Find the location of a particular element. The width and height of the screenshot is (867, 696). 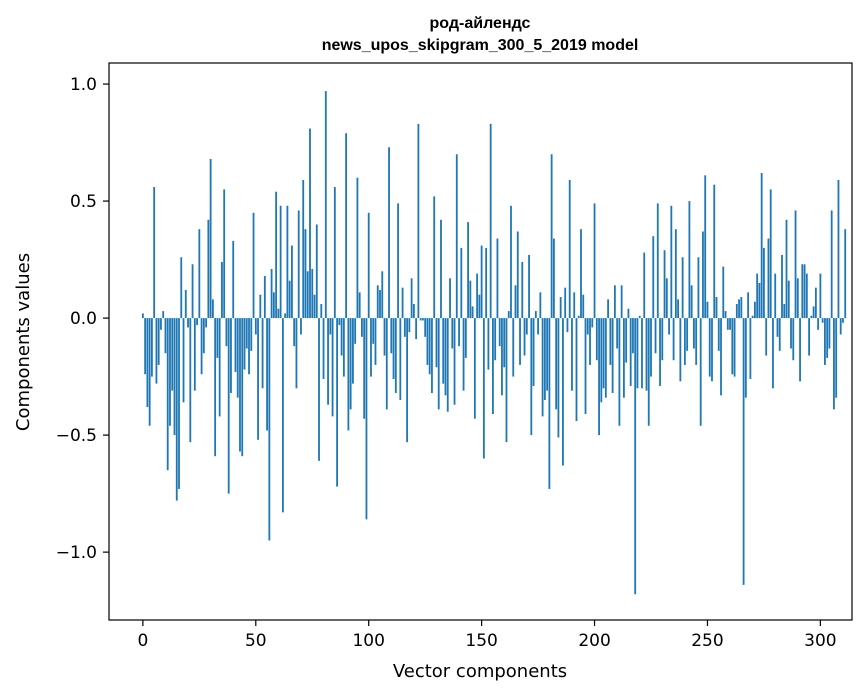

x-tick-label: 50 is located at coordinates (256, 641).